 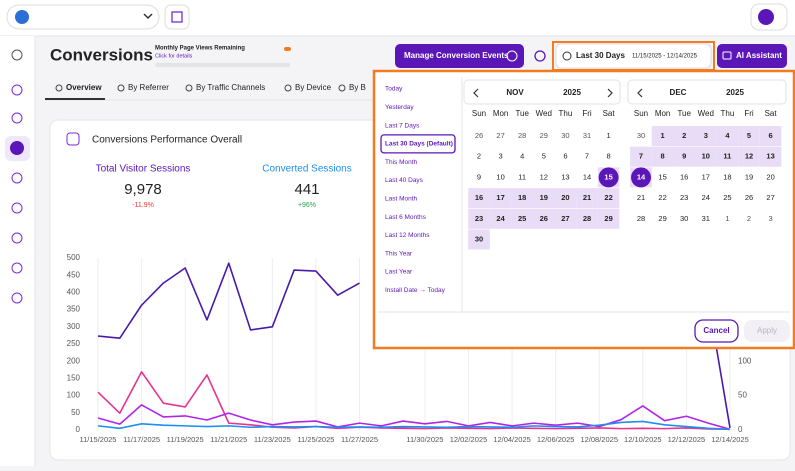 What do you see at coordinates (399, 272) in the screenshot?
I see `preset: Last Year` at bounding box center [399, 272].